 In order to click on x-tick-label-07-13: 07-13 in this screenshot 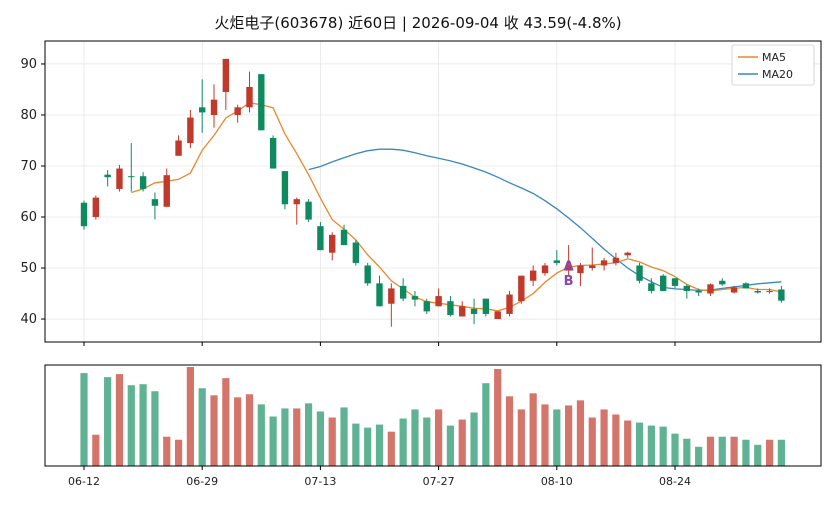, I will do `click(320, 481)`.